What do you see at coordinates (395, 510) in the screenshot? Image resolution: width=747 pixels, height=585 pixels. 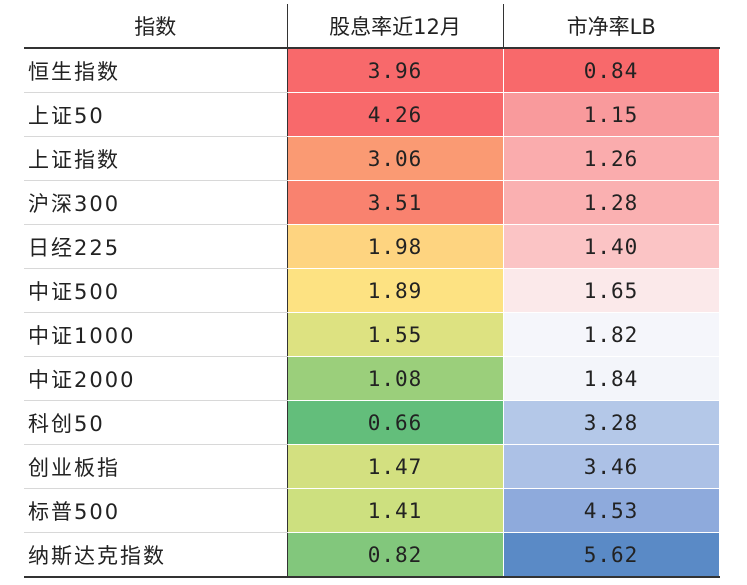 I see `dividend-yield-cell: 1.41` at bounding box center [395, 510].